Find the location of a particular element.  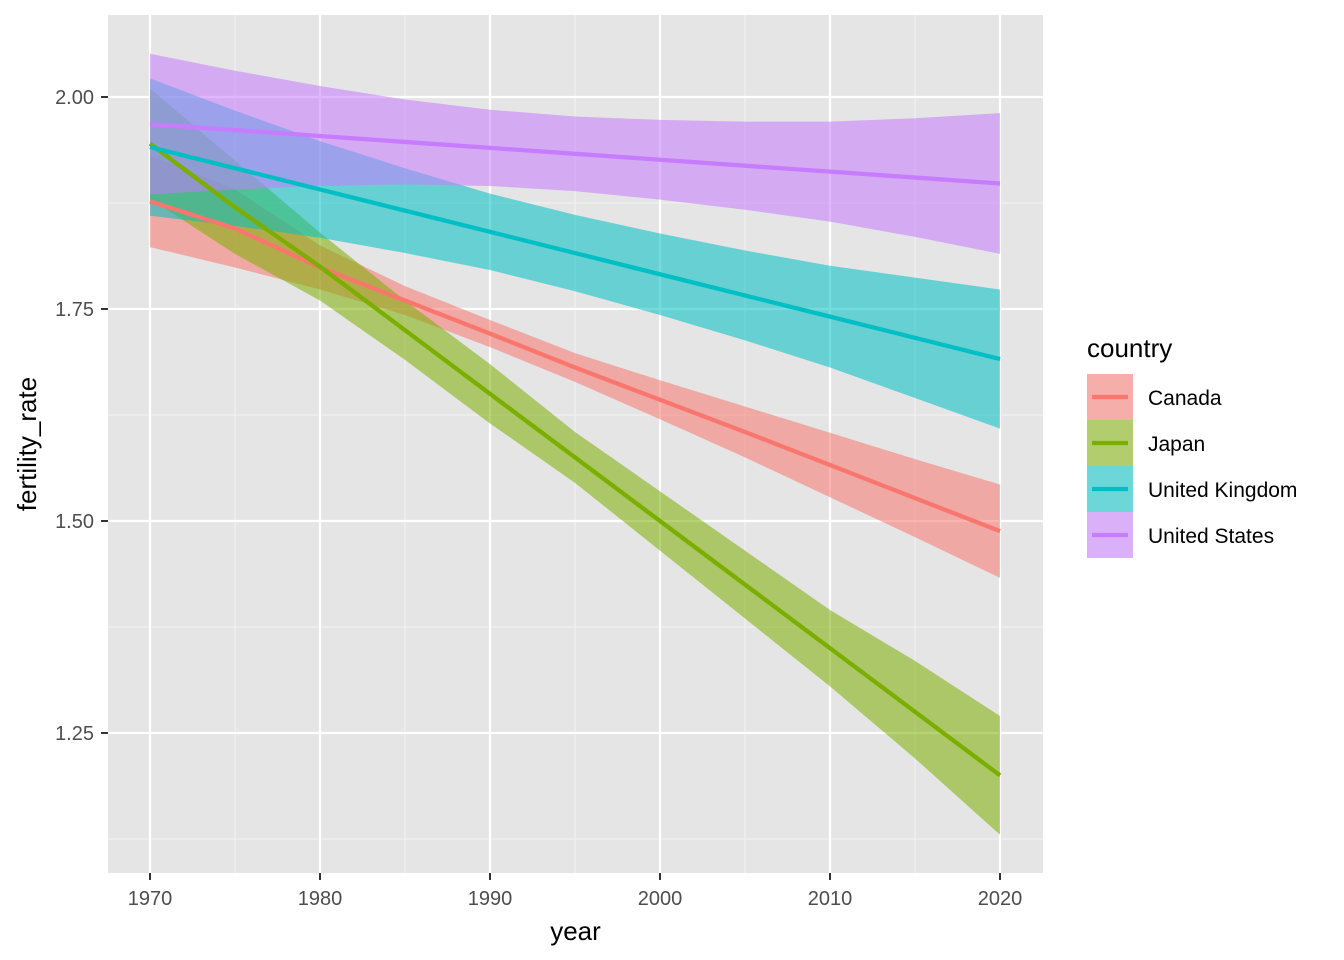

x-tick-label: 1970 is located at coordinates (150, 899).